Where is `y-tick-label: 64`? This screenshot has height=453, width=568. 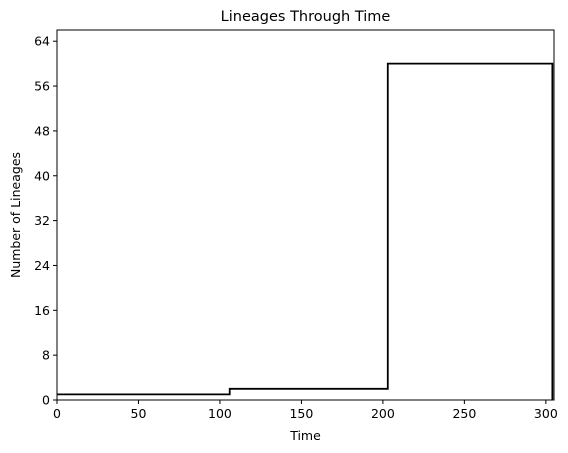
y-tick-label: 64 is located at coordinates (42, 41).